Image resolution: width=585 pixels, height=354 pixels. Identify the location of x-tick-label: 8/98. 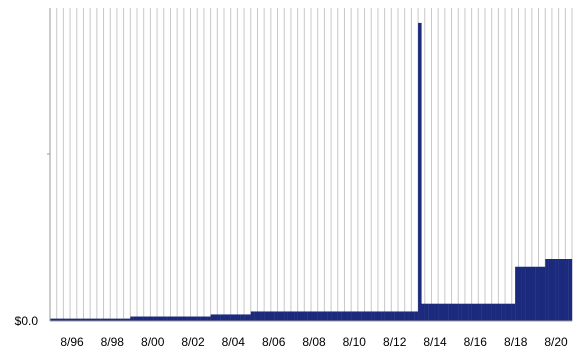
(113, 342).